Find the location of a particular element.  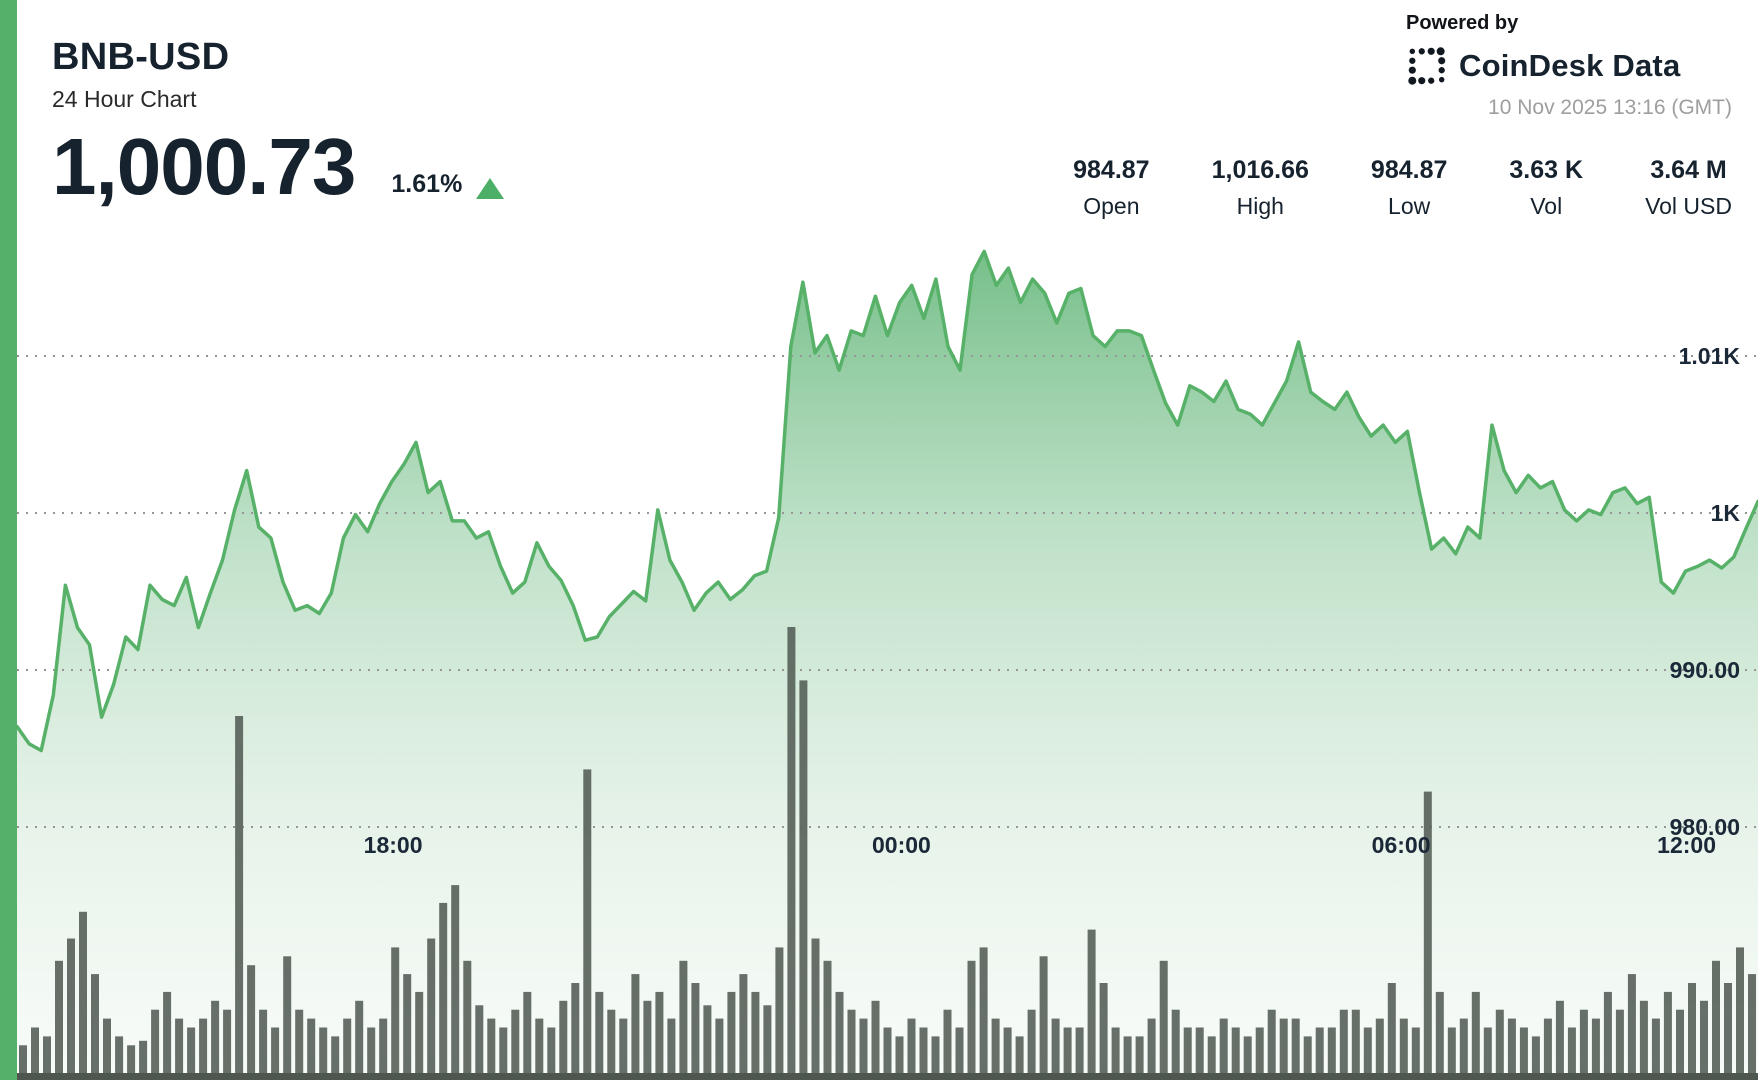

coindesk-logo-icon is located at coordinates (1427, 66).